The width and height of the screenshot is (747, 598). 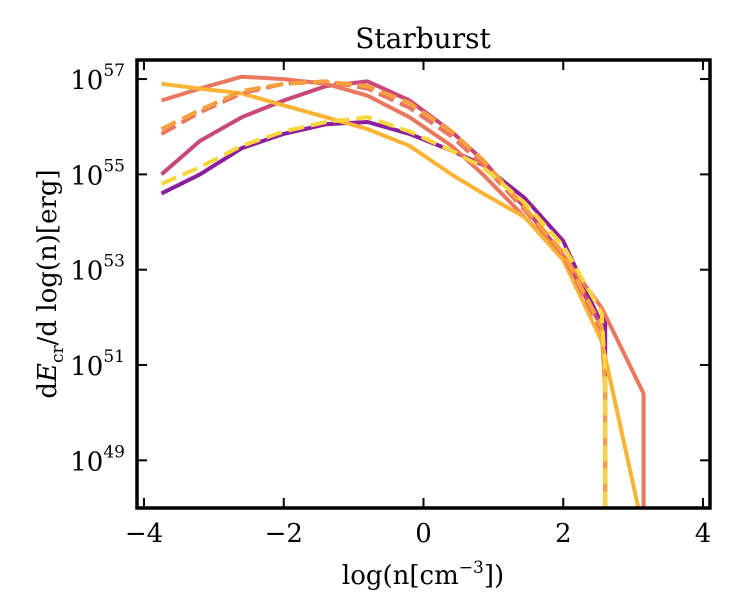 I want to click on y-tick-label: 1057, so click(x=97, y=78).